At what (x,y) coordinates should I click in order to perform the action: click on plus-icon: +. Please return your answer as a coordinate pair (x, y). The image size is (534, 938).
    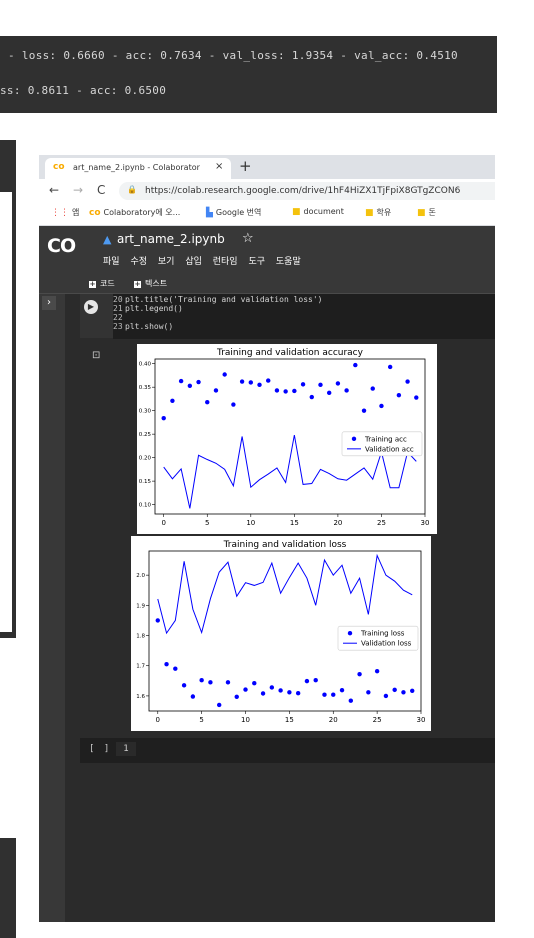
    Looking at the image, I should click on (137, 284).